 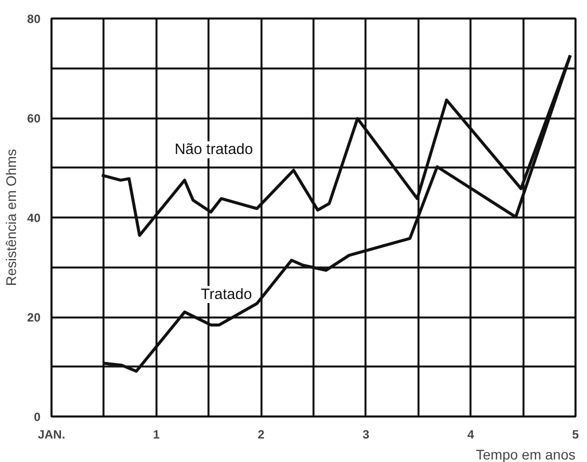 I want to click on x-tick-label: JAN., so click(x=52, y=435).